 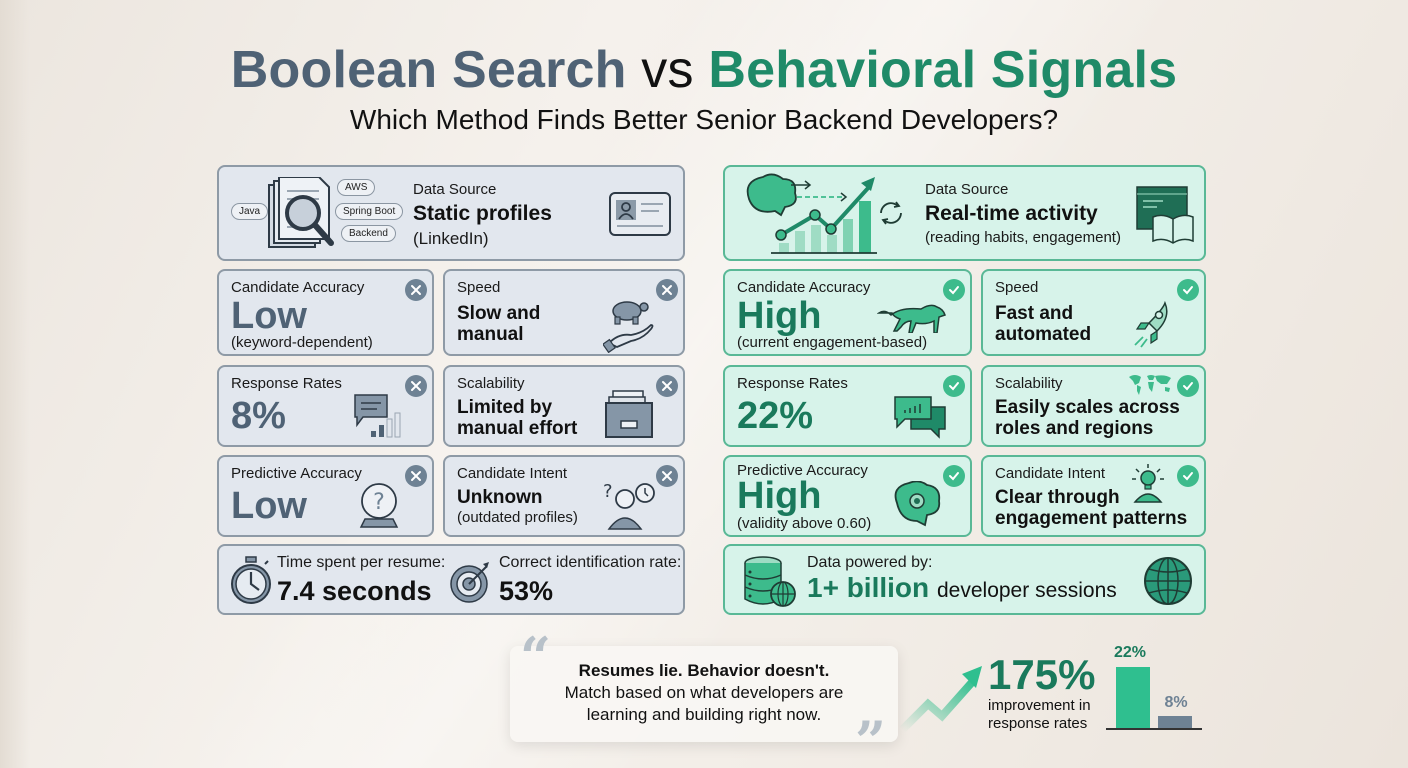 What do you see at coordinates (325, 496) in the screenshot?
I see `boolean-predictive-accuracy-card: Predictive Accuracy Low ?` at bounding box center [325, 496].